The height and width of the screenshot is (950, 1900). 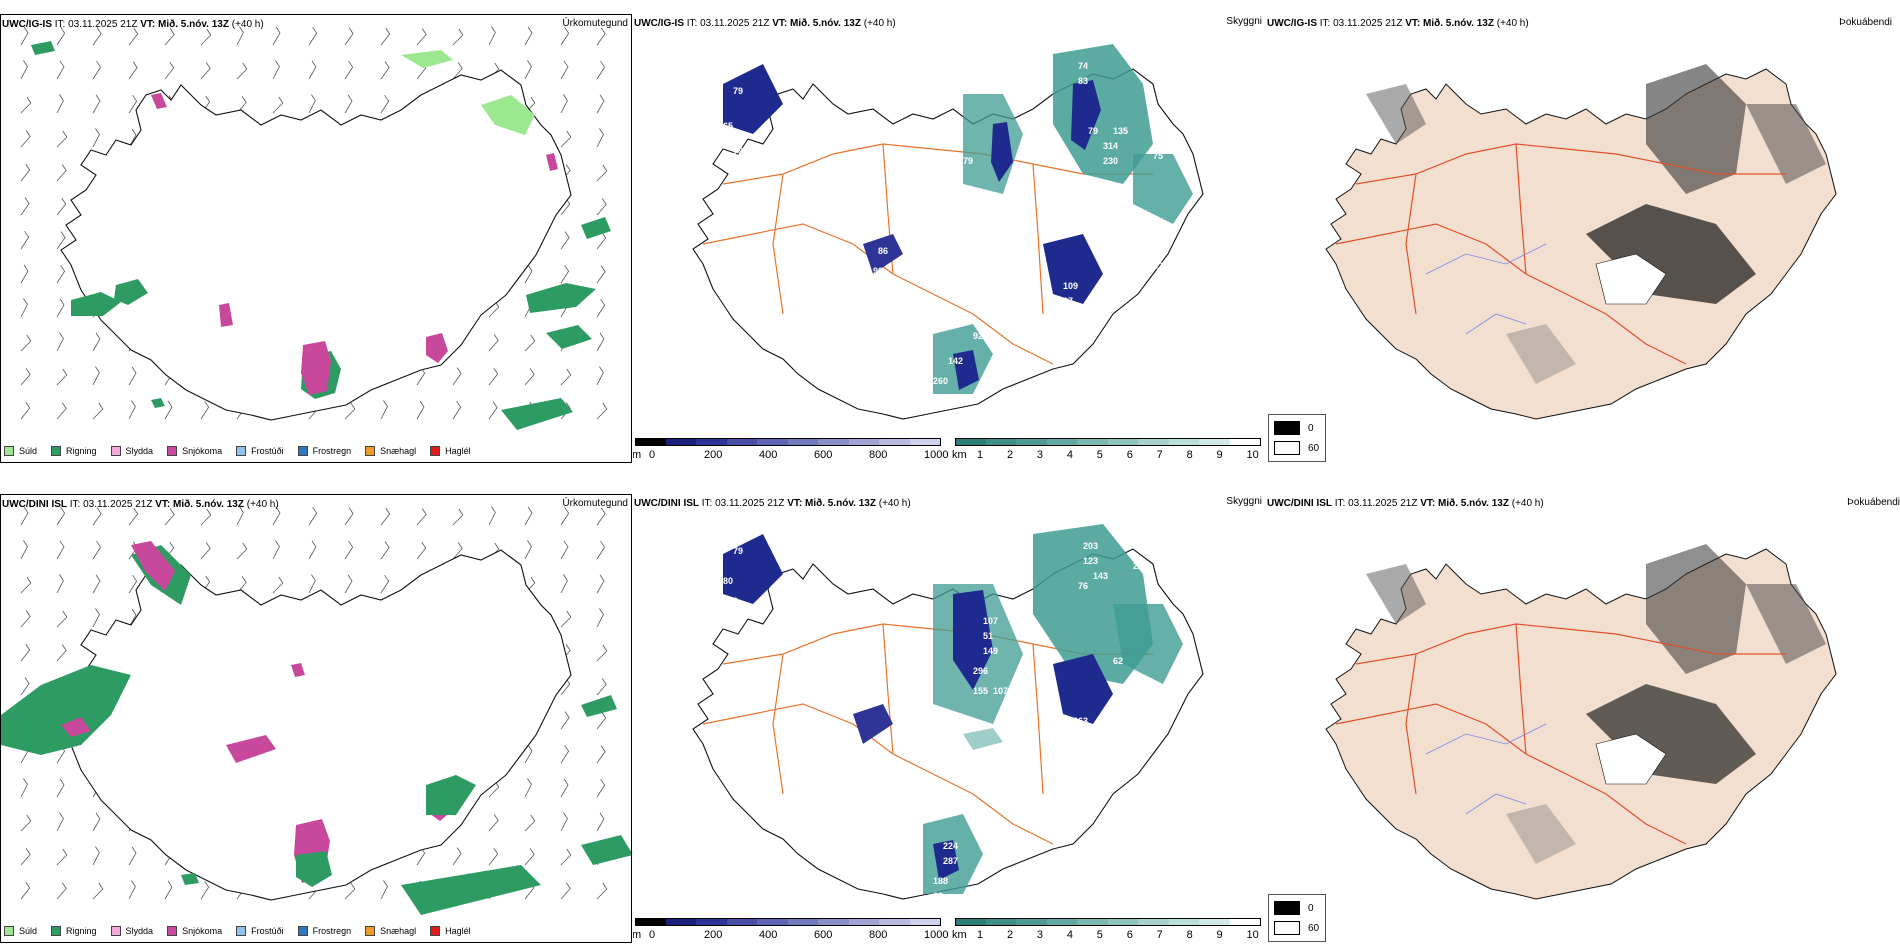 What do you see at coordinates (1219, 455) in the screenshot?
I see `colorbar-tick-label: 9` at bounding box center [1219, 455].